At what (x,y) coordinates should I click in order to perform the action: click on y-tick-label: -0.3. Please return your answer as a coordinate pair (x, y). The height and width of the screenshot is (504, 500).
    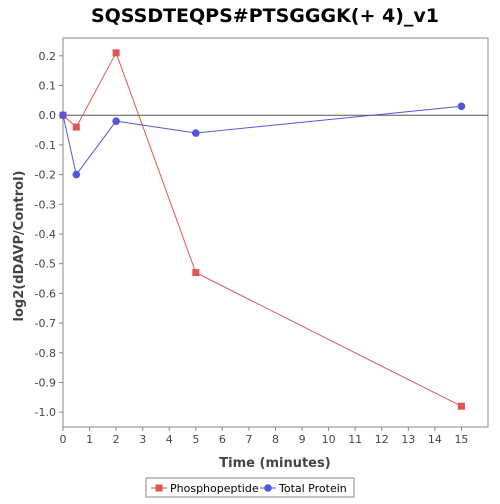
    Looking at the image, I should click on (45, 204).